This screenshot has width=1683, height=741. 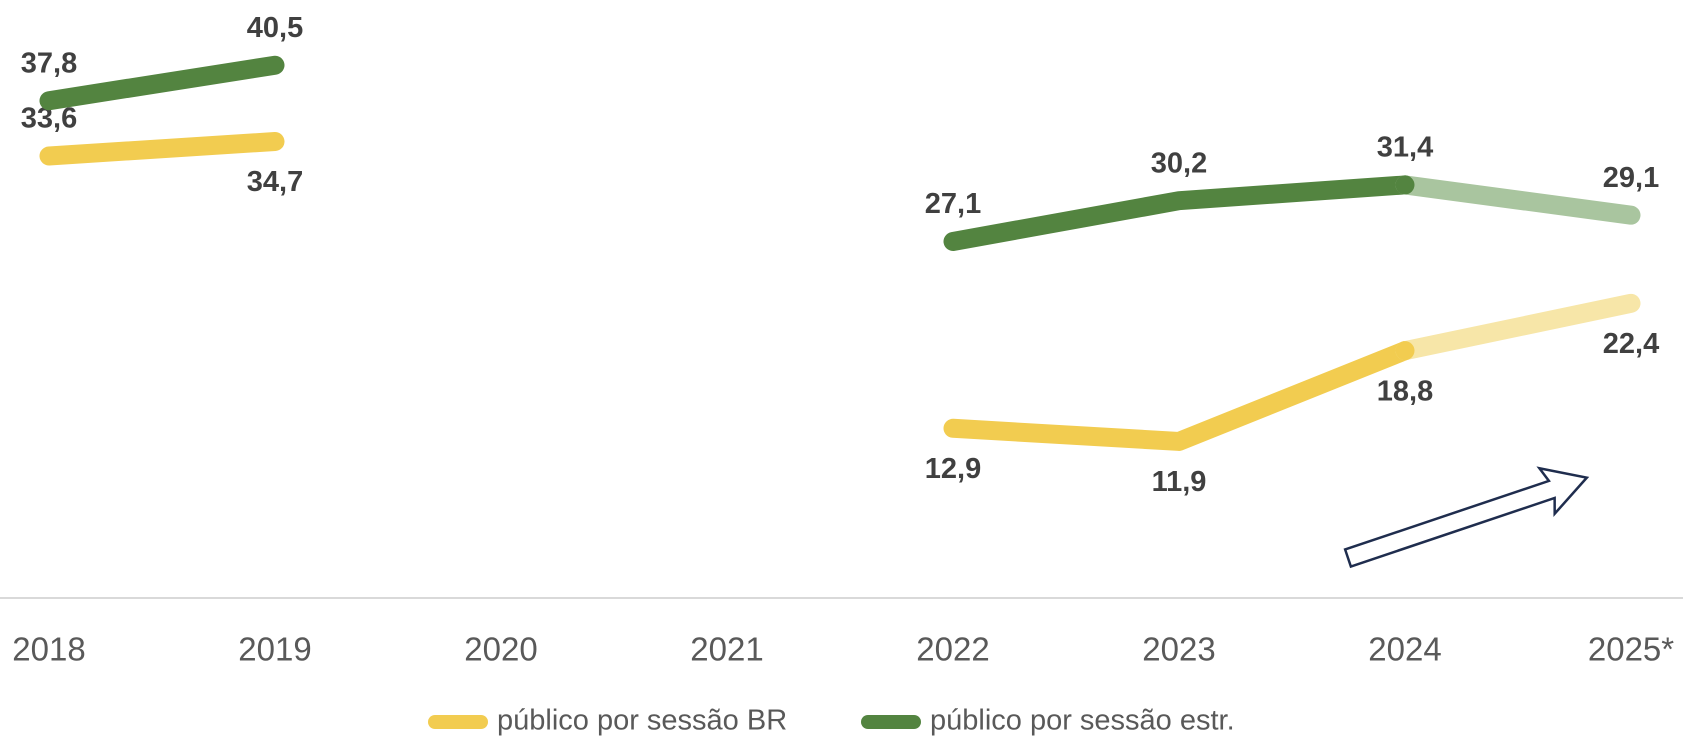 What do you see at coordinates (275, 182) in the screenshot?
I see `data-label: 34,7` at bounding box center [275, 182].